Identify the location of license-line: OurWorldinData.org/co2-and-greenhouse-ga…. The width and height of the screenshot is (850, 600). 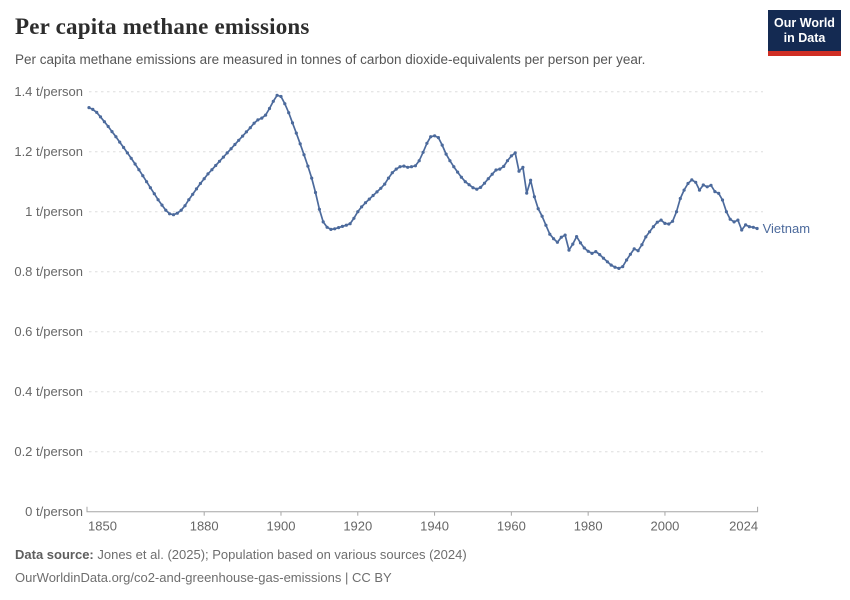
(203, 577).